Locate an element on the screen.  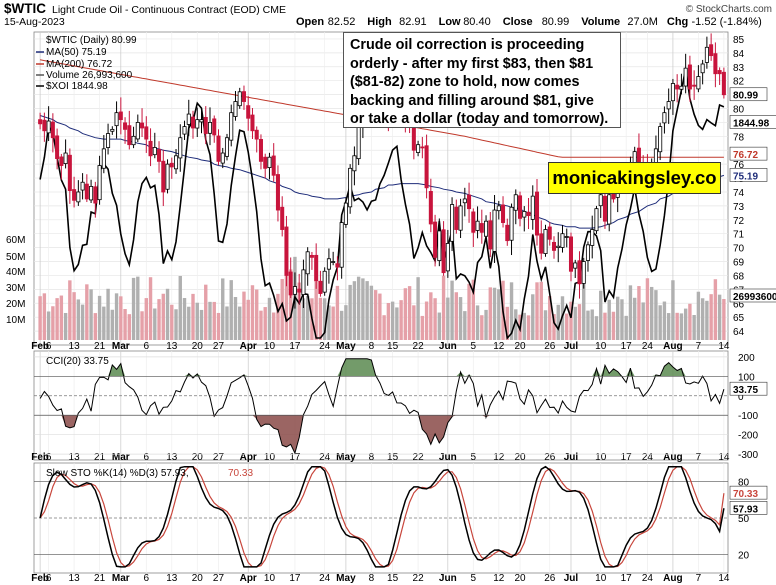
price-tick-label: 83 is located at coordinates (739, 68).